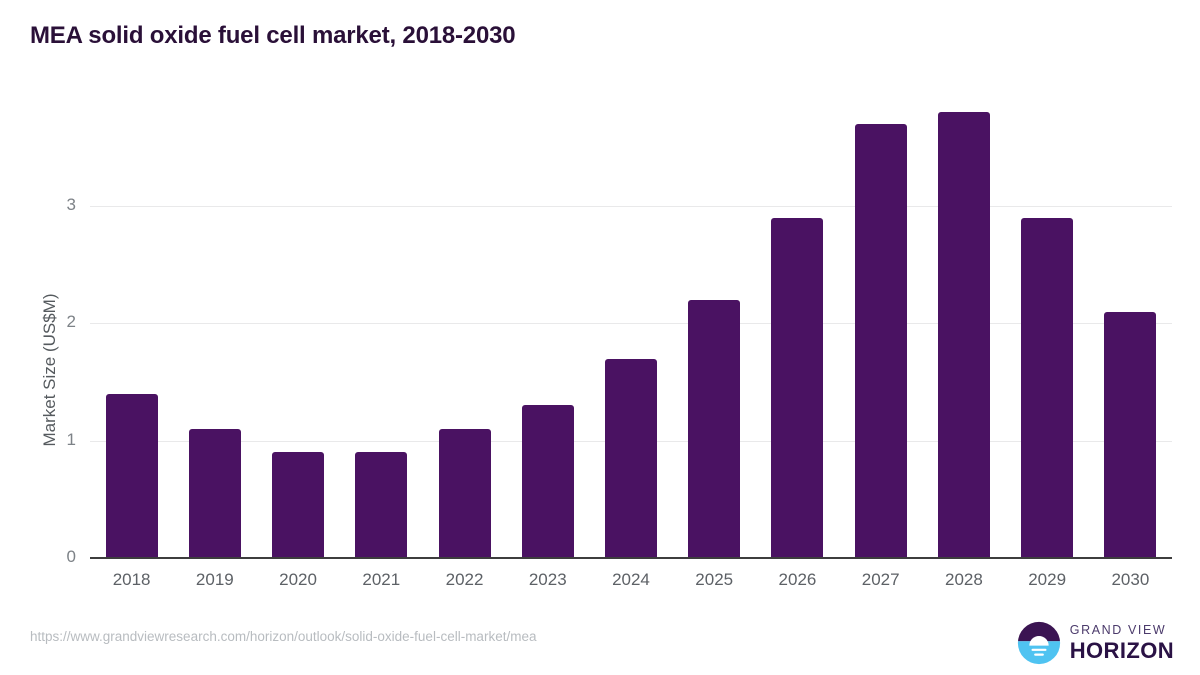  What do you see at coordinates (1118, 630) in the screenshot?
I see `logo-line-grand-view: GRAND VIEW` at bounding box center [1118, 630].